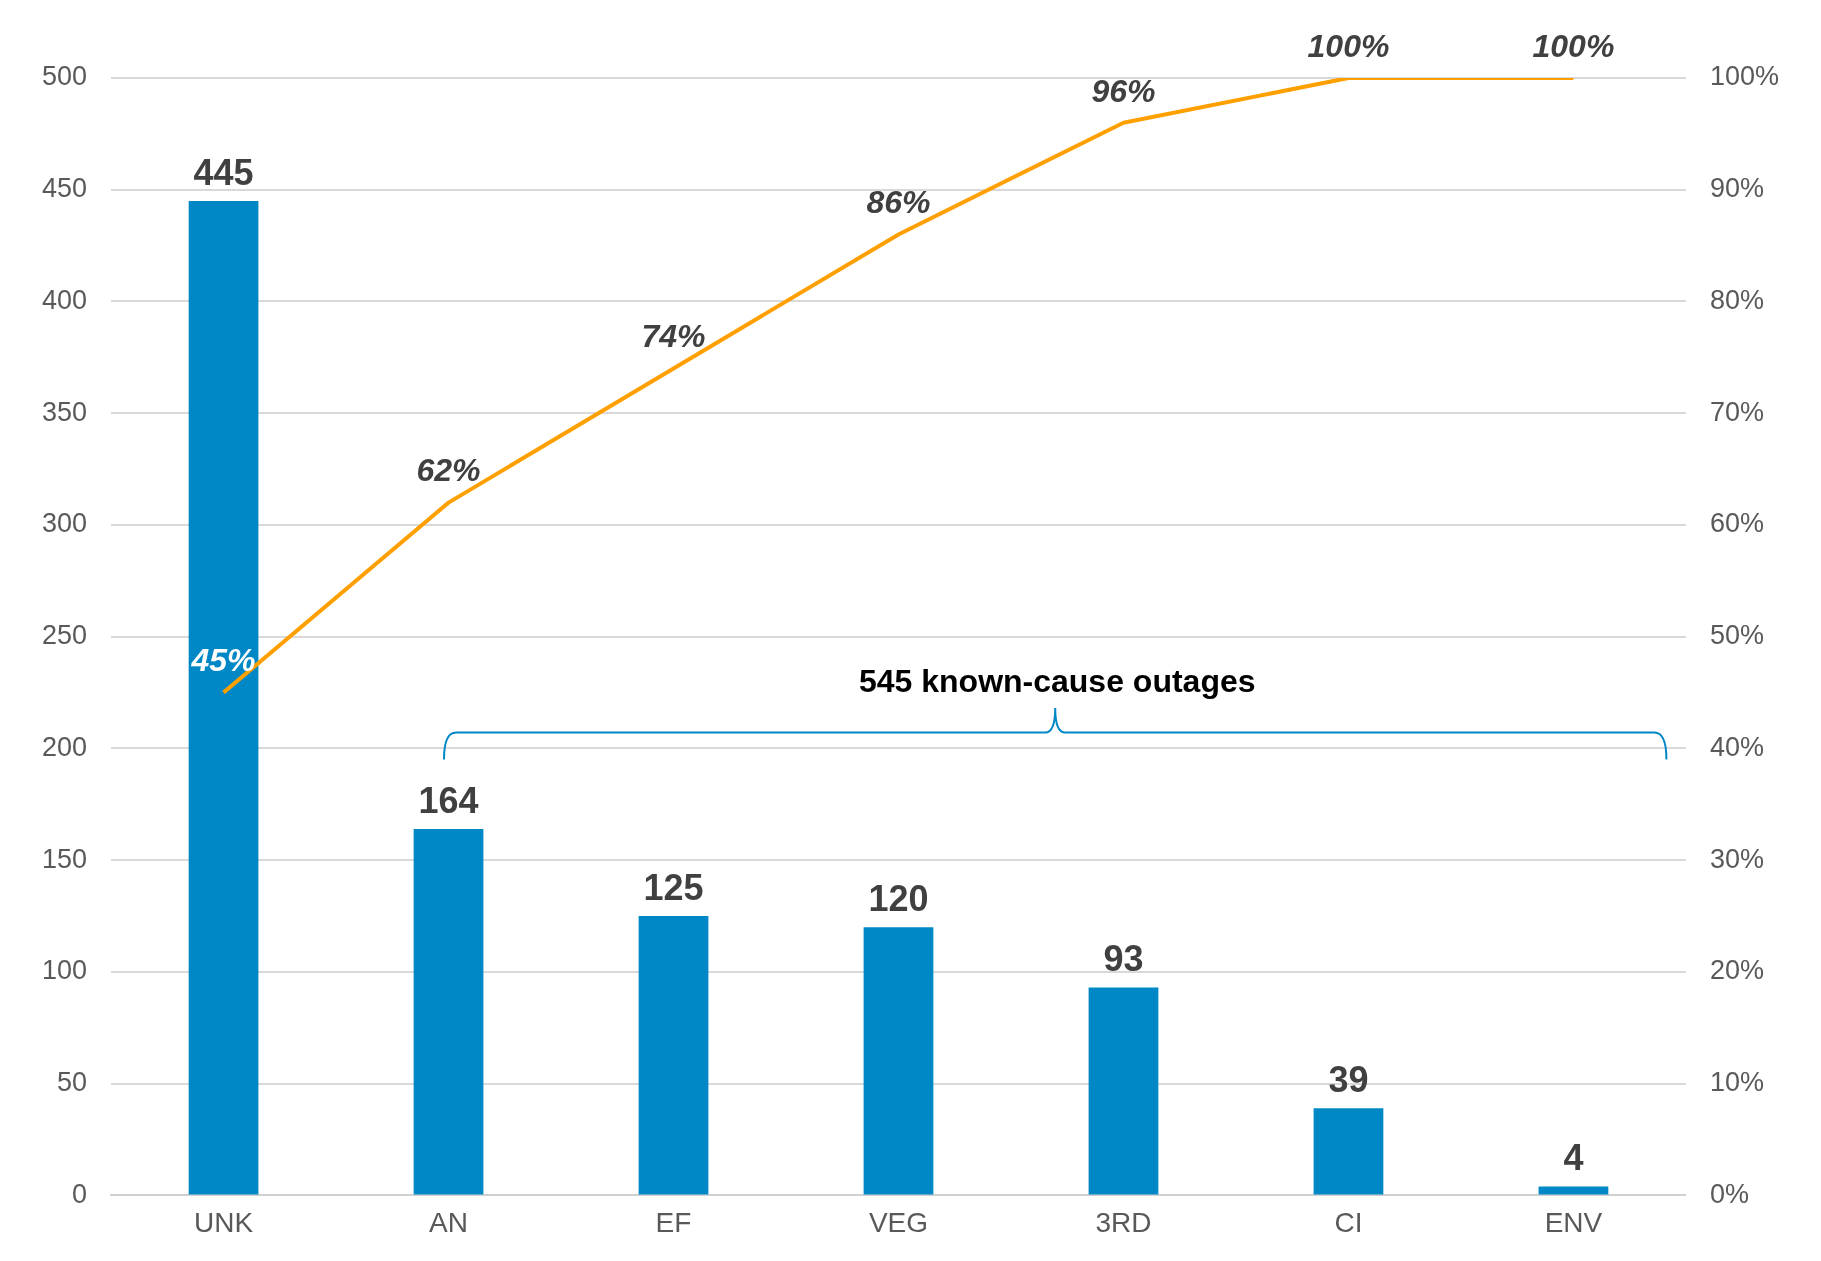 Image resolution: width=1821 pixels, height=1261 pixels. Describe the element at coordinates (64, 970) in the screenshot. I see `y-tick-label: 100` at that location.